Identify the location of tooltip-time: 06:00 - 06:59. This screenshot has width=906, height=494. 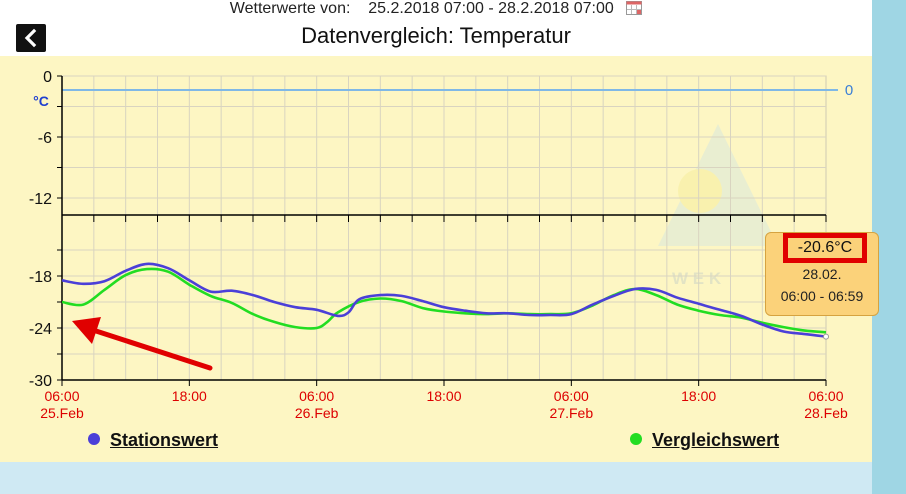
(822, 296).